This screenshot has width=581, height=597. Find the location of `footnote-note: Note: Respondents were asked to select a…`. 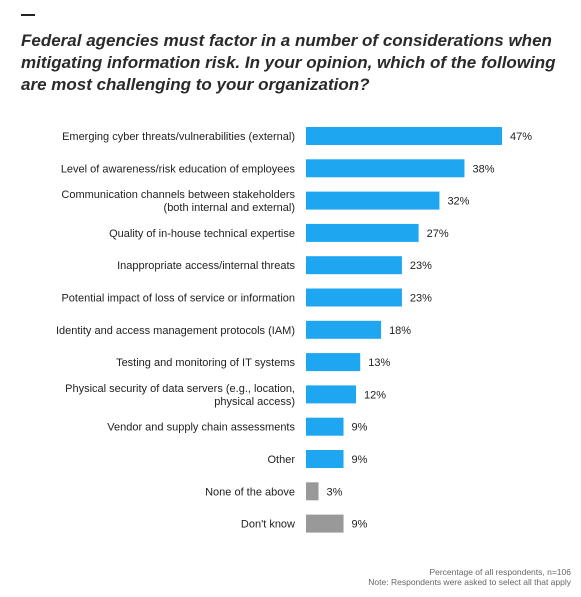

footnote-note: Note: Respondents were asked to select a… is located at coordinates (469, 582).